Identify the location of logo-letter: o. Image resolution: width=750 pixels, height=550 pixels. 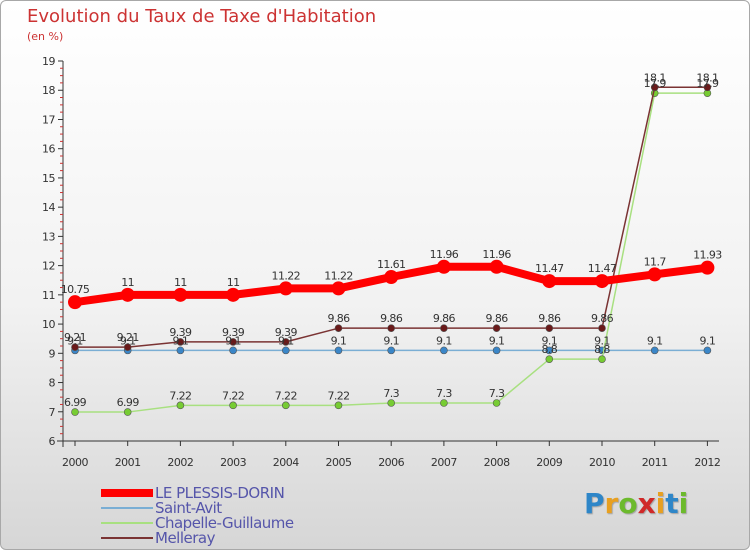
(628, 503).